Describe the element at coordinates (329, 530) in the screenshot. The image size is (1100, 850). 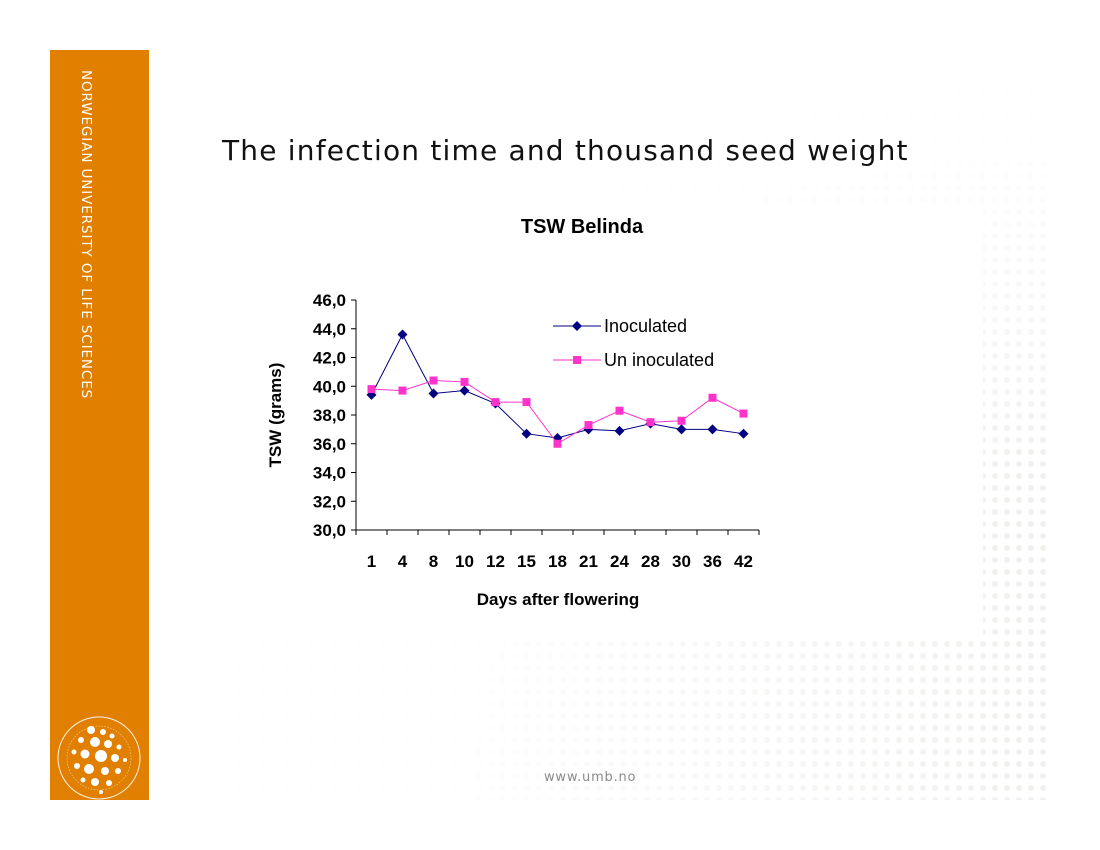
I see `y-tick-label: 30,0` at that location.